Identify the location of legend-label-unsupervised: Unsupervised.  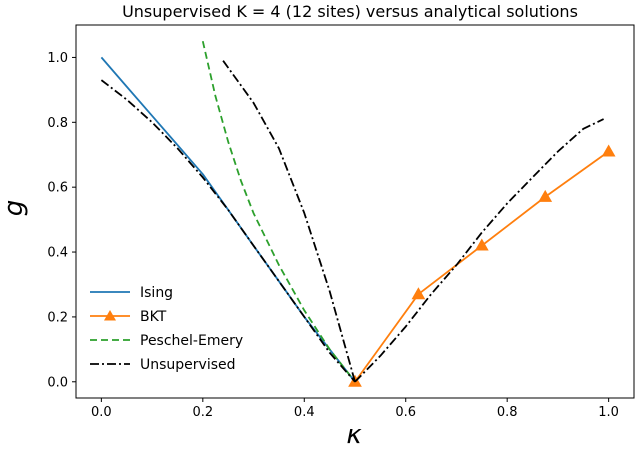
(188, 365).